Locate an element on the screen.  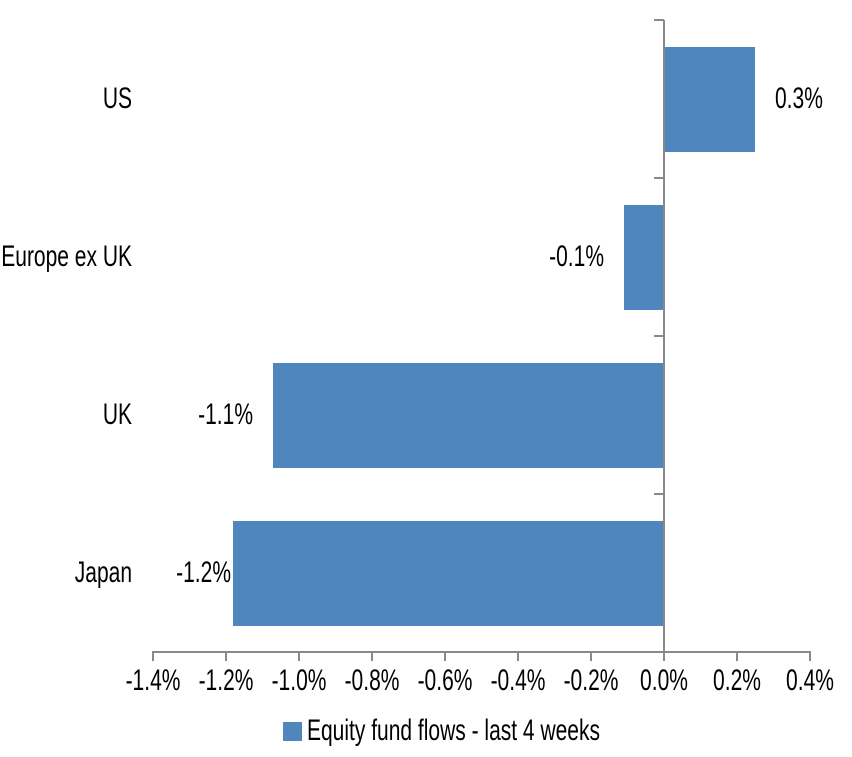
x-axis-tick-label: 0.0% is located at coordinates (664, 680).